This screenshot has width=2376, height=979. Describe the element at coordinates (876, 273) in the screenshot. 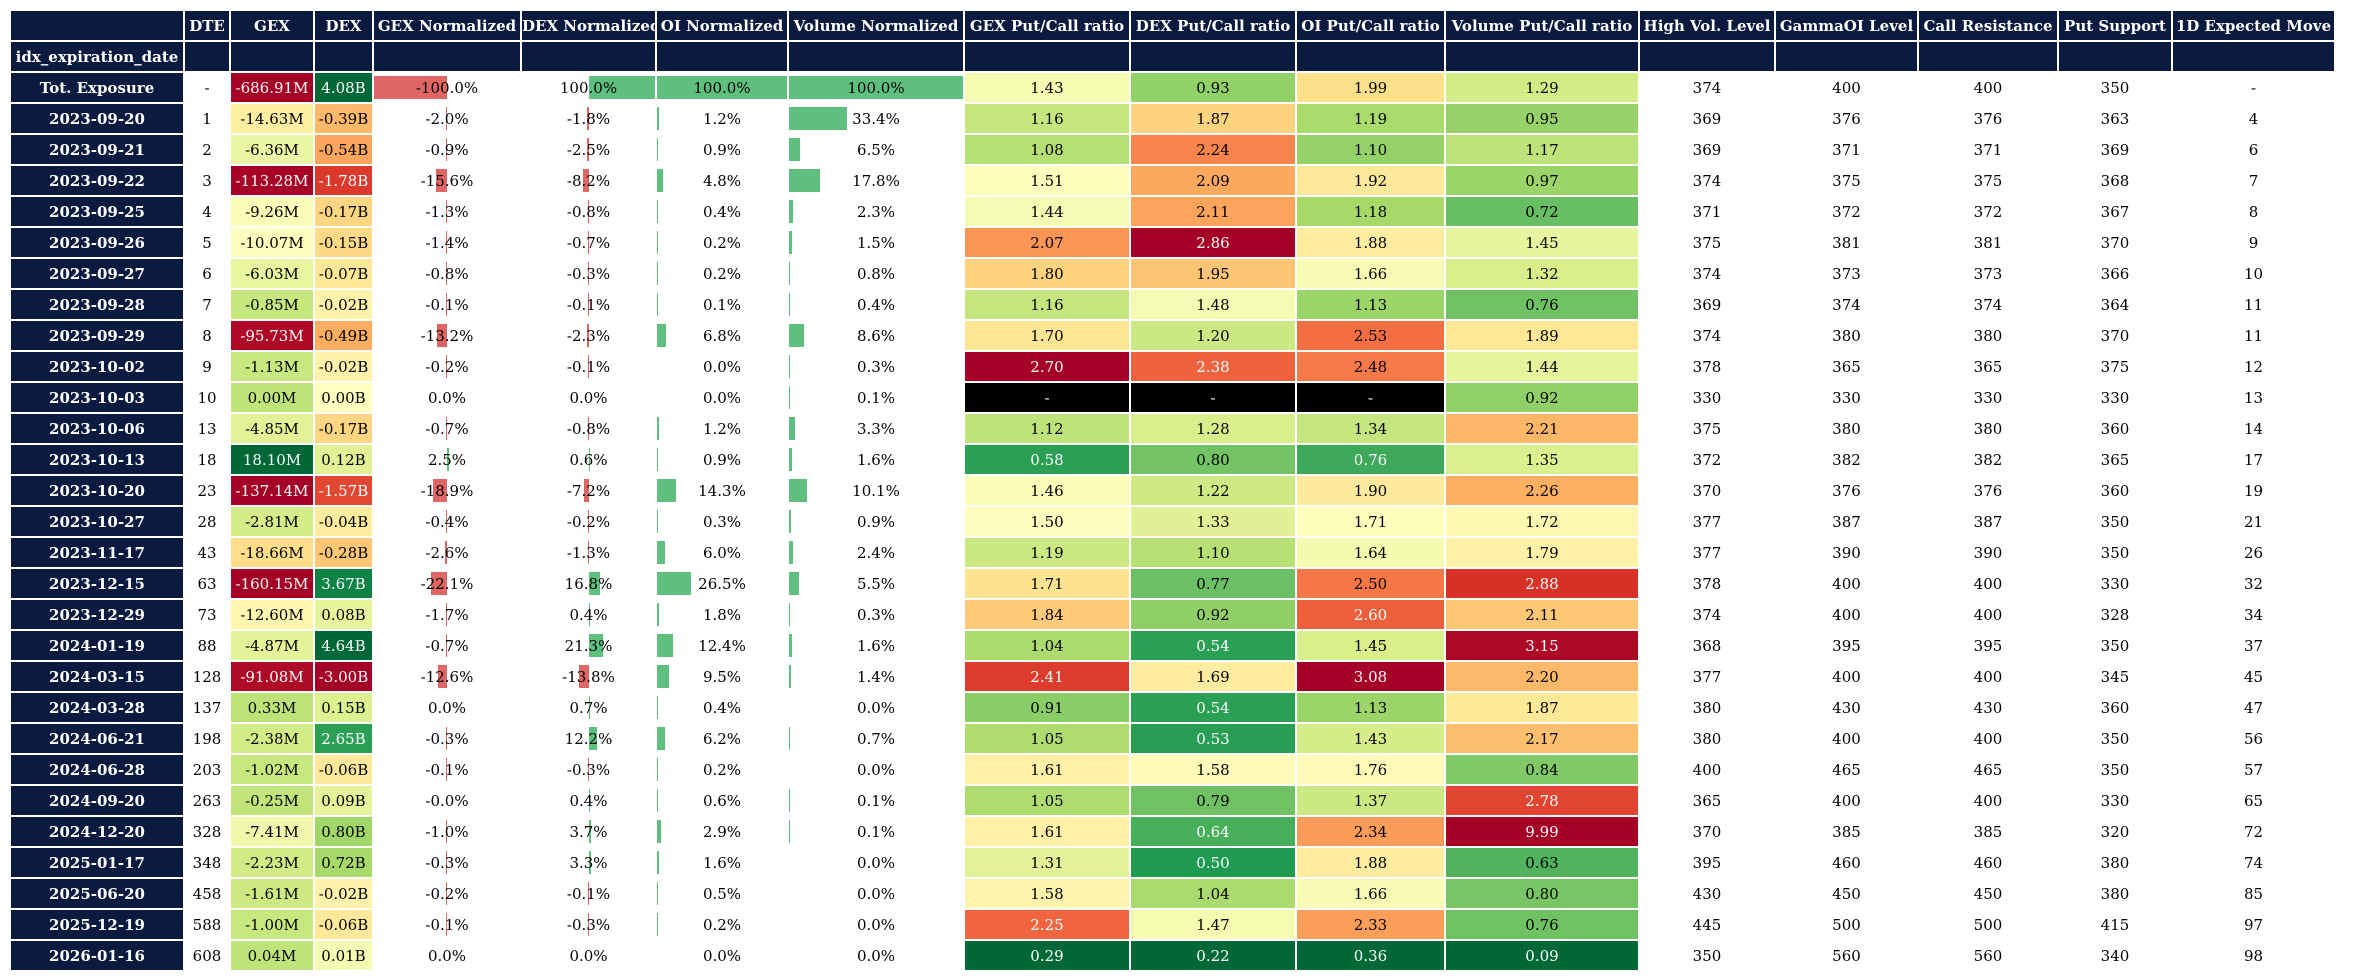

I see `volume-normalized-cell: 0.8%` at that location.